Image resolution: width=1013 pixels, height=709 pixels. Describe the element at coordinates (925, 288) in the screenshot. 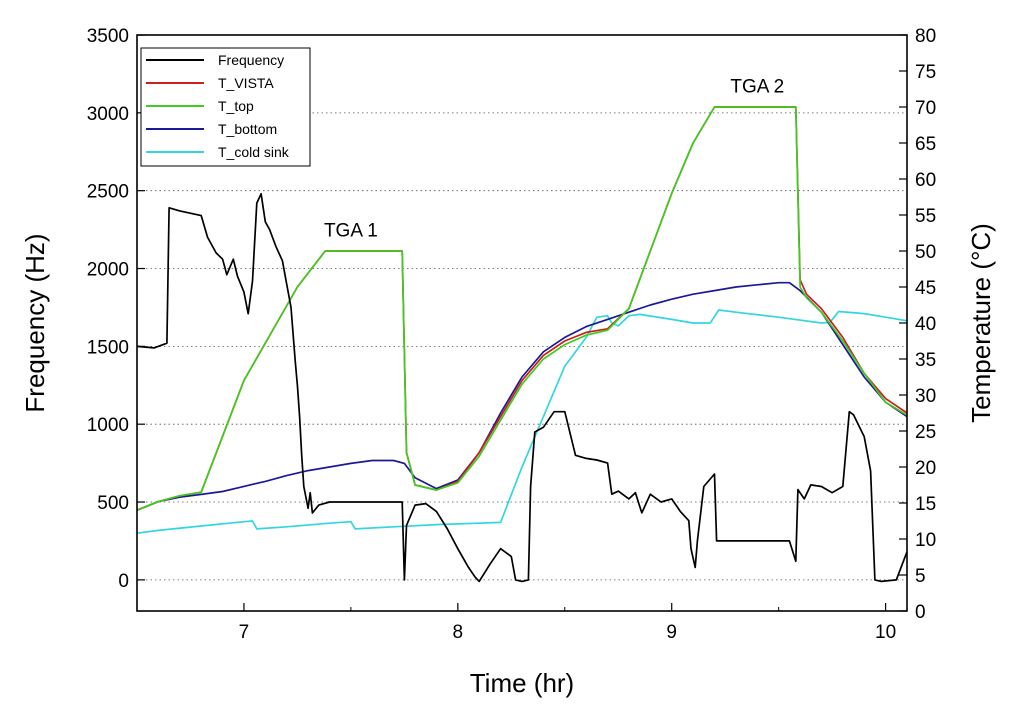

I see `y-right-tick-label: 45` at that location.